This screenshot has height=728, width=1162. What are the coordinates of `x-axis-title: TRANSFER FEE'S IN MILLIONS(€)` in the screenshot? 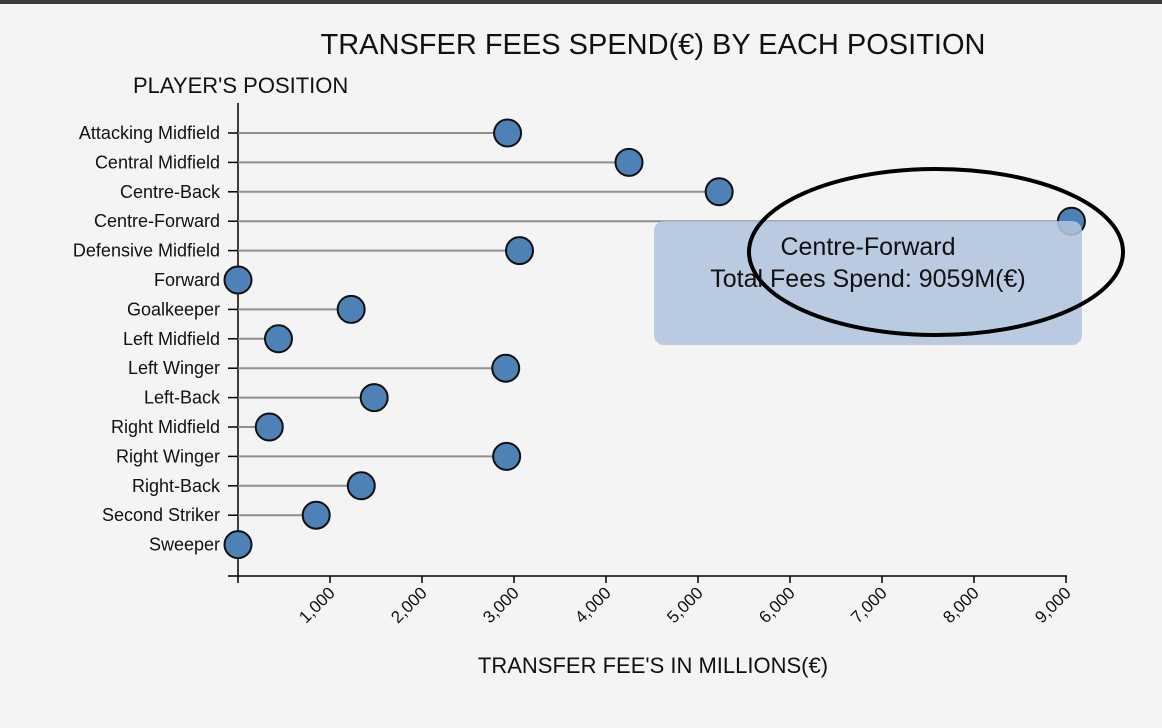 It's located at (653, 665).